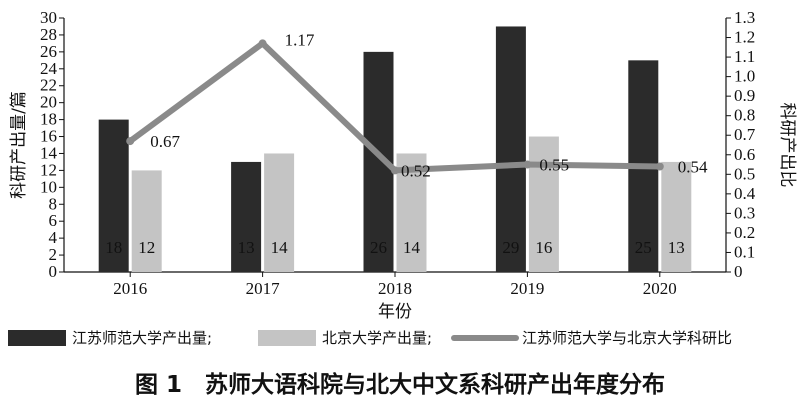 This screenshot has height=414, width=800. Describe the element at coordinates (416, 170) in the screenshot. I see `ratio-value-label: 0.52` at that location.